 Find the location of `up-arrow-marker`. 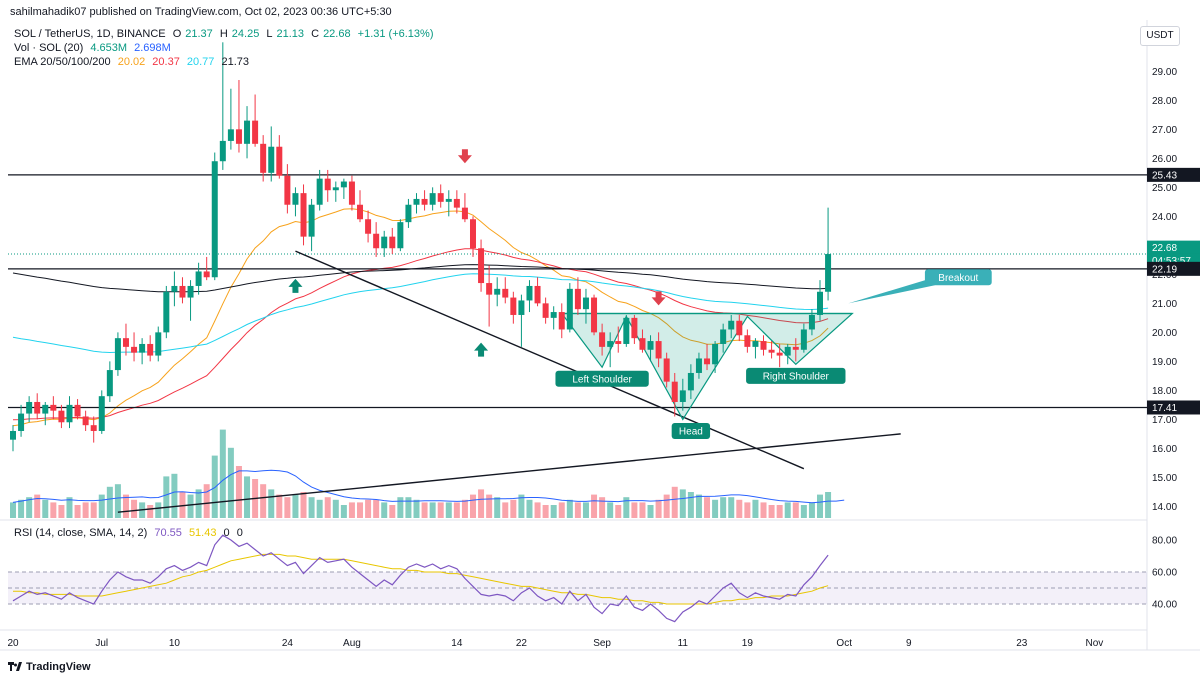

up-arrow-marker is located at coordinates (481, 349).